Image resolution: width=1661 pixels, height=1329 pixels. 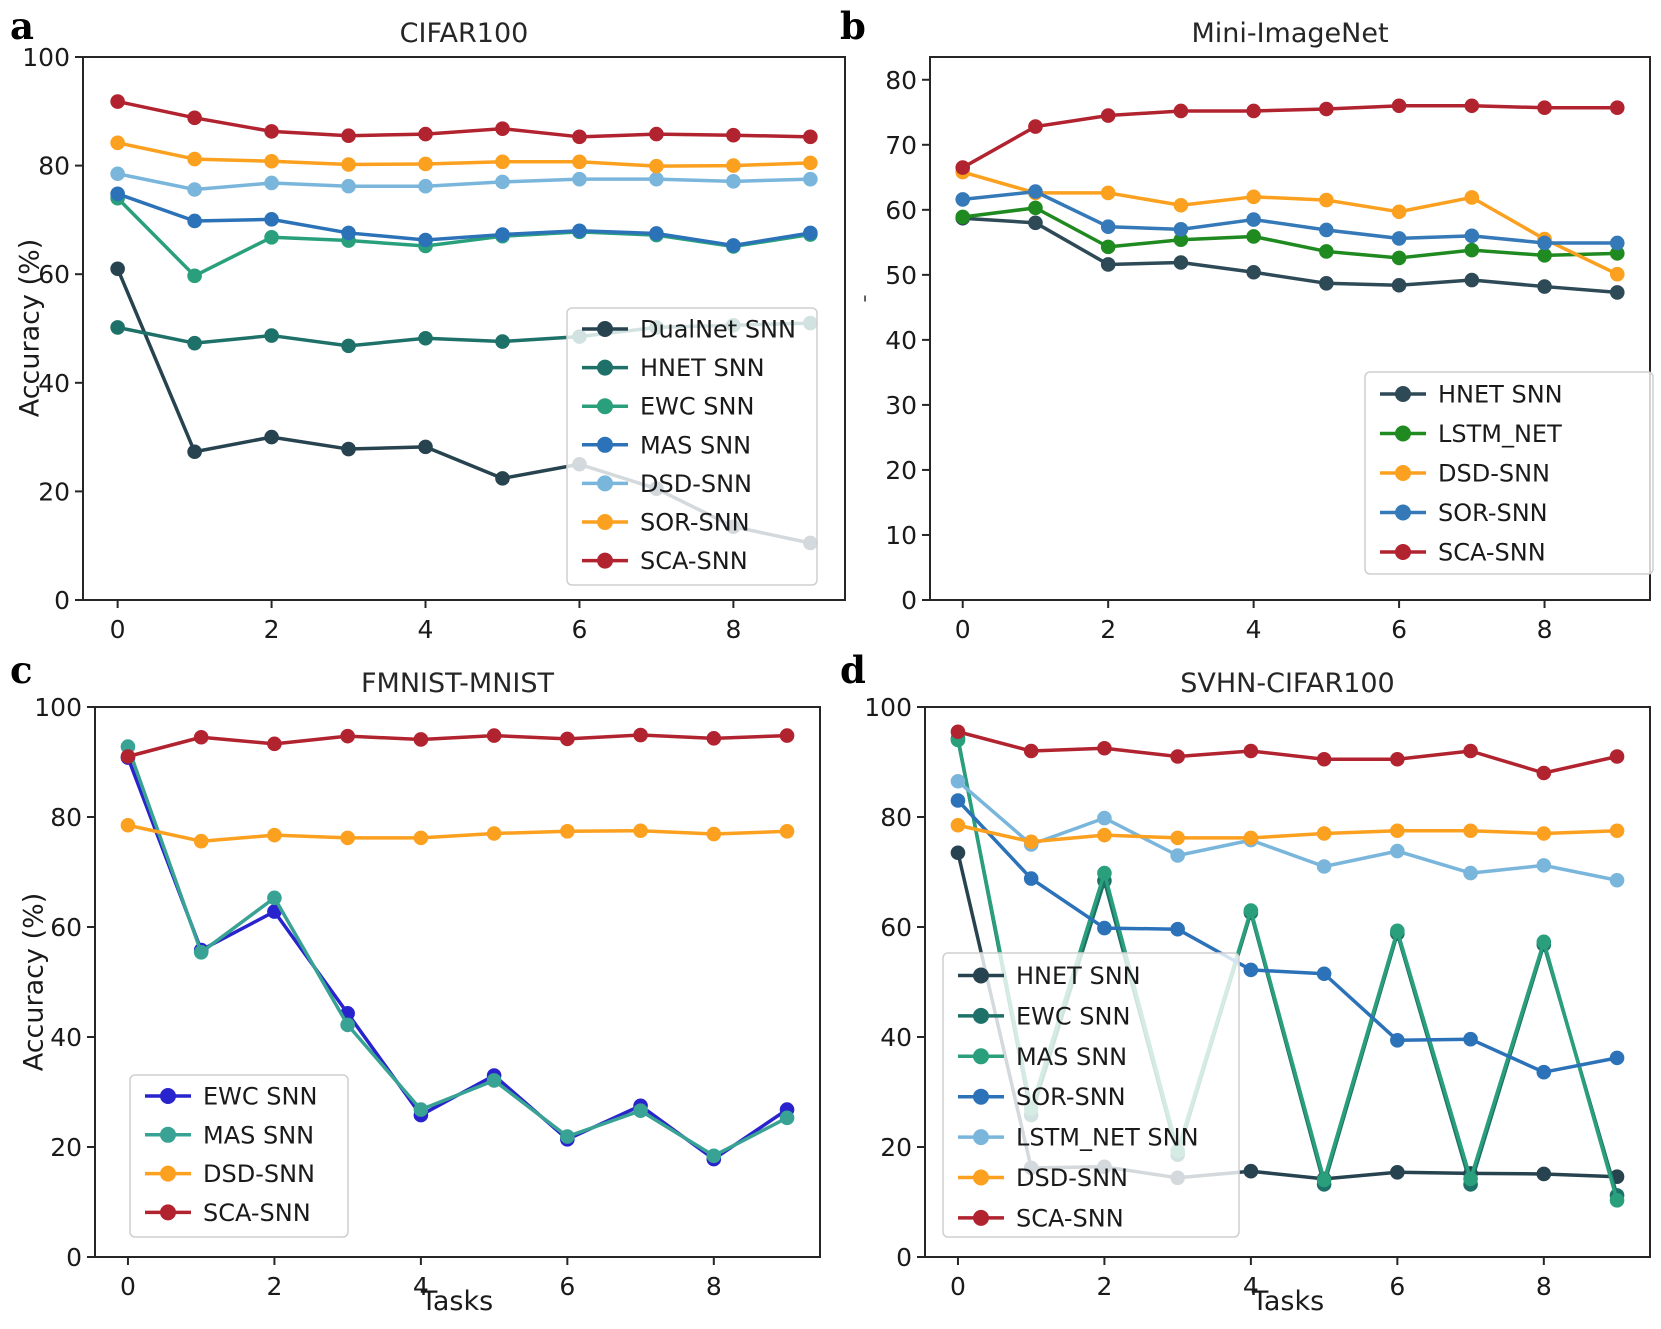 I want to click on series-line-DSD-SNN, so click(x=457, y=833).